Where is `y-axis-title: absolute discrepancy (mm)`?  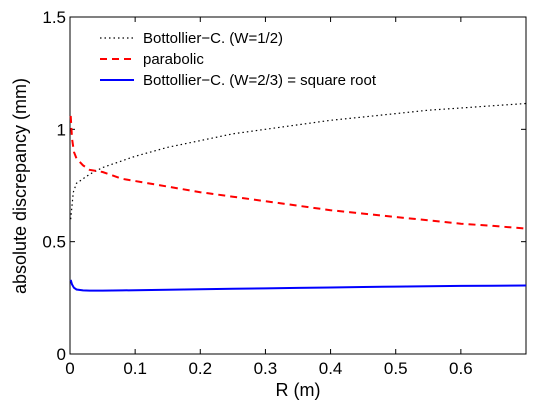
y-axis-title: absolute discrepancy (mm) is located at coordinates (20, 186).